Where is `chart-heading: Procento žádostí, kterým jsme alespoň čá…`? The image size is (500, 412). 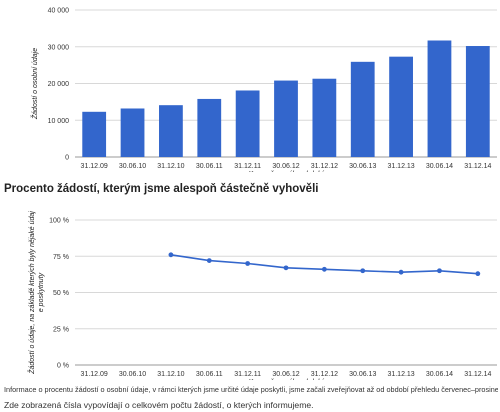
chart-heading: Procento žádostí, kterým jsme alespoň čá… is located at coordinates (161, 189).